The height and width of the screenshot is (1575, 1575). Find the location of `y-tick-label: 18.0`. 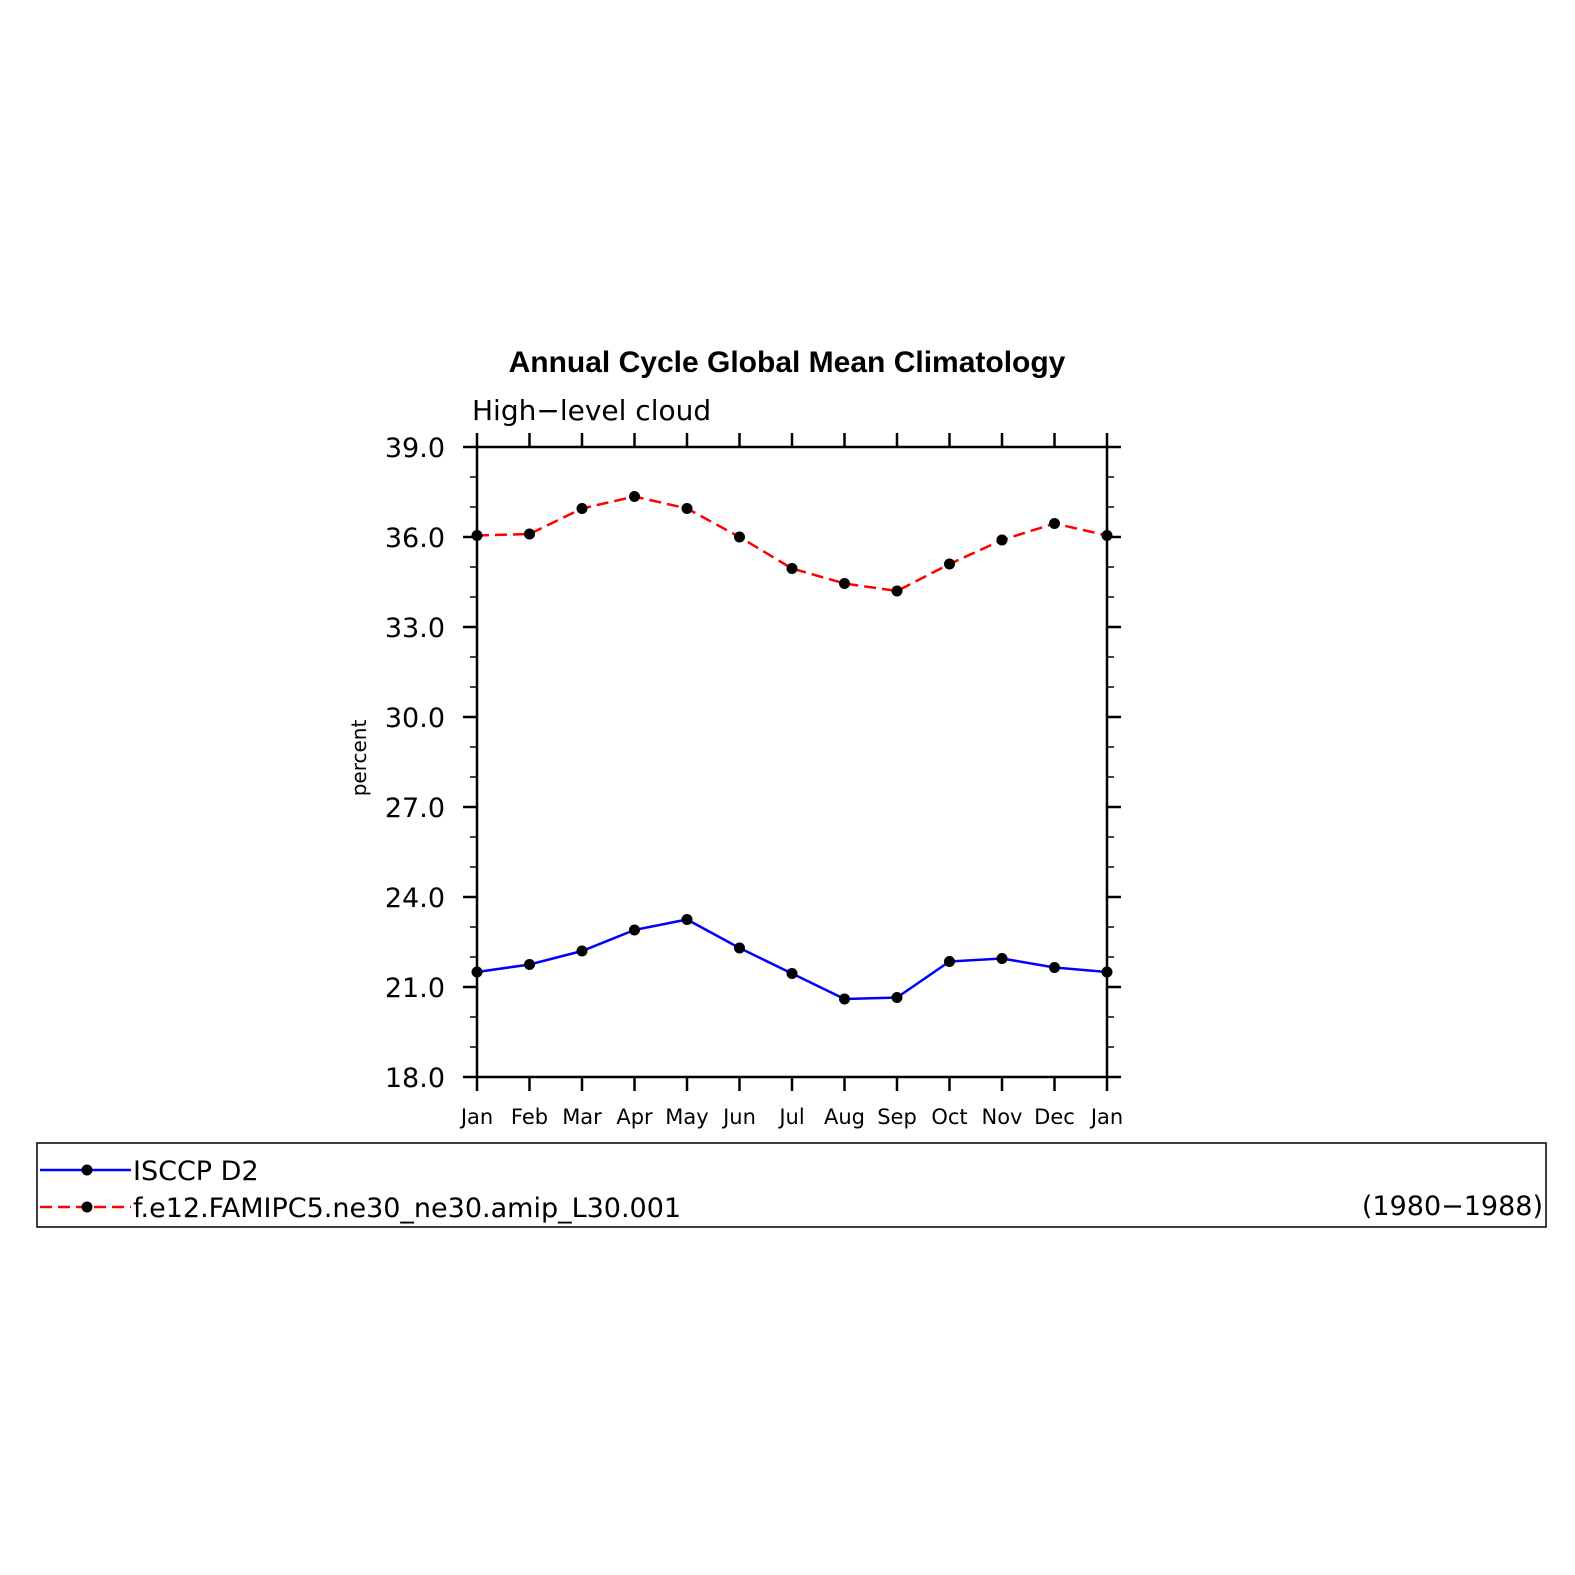

y-tick-label: 18.0 is located at coordinates (415, 1078).